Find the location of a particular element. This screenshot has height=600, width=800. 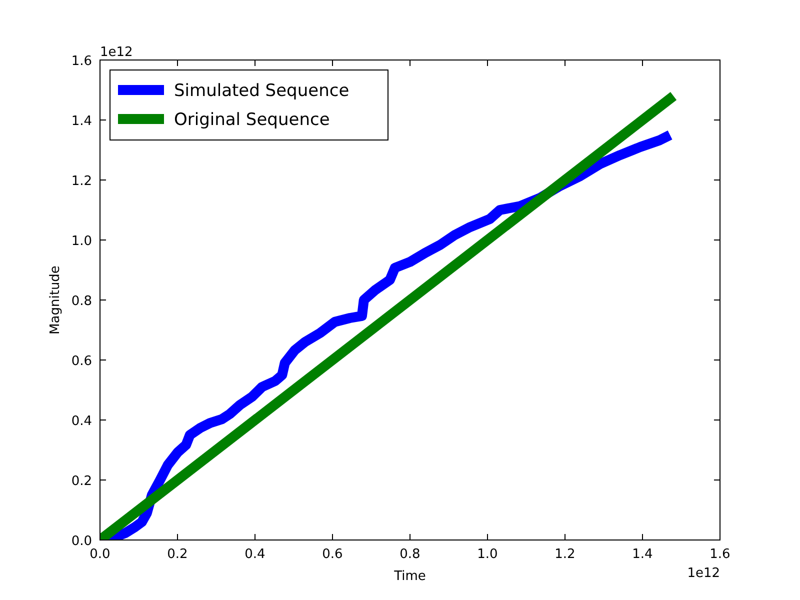

x-tick-label: 0.4 is located at coordinates (255, 554).